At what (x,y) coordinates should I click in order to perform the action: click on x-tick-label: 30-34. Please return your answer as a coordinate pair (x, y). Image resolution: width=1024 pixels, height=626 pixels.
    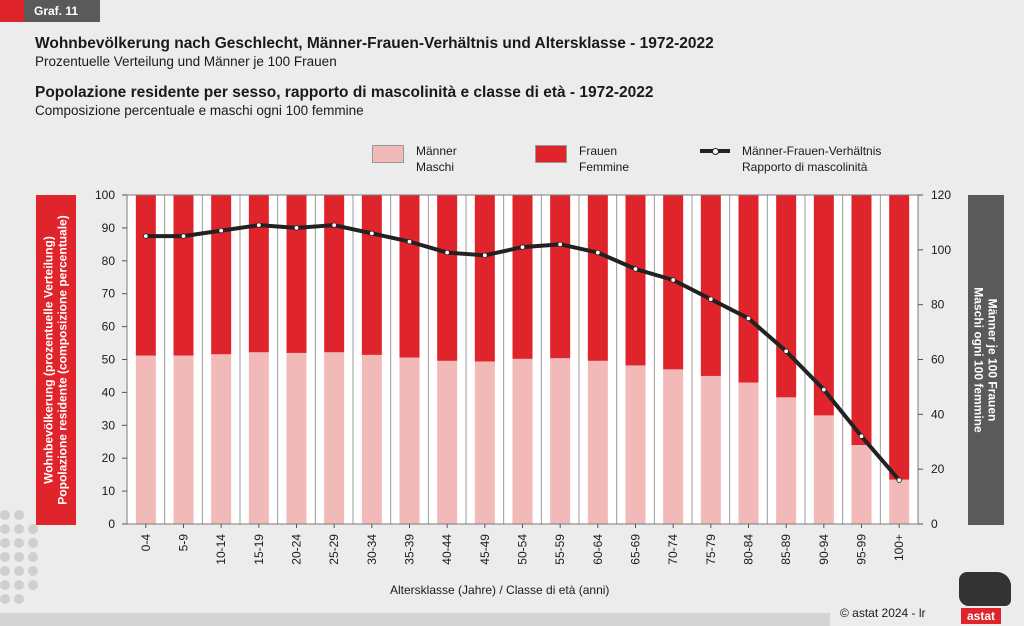
    Looking at the image, I should click on (372, 549).